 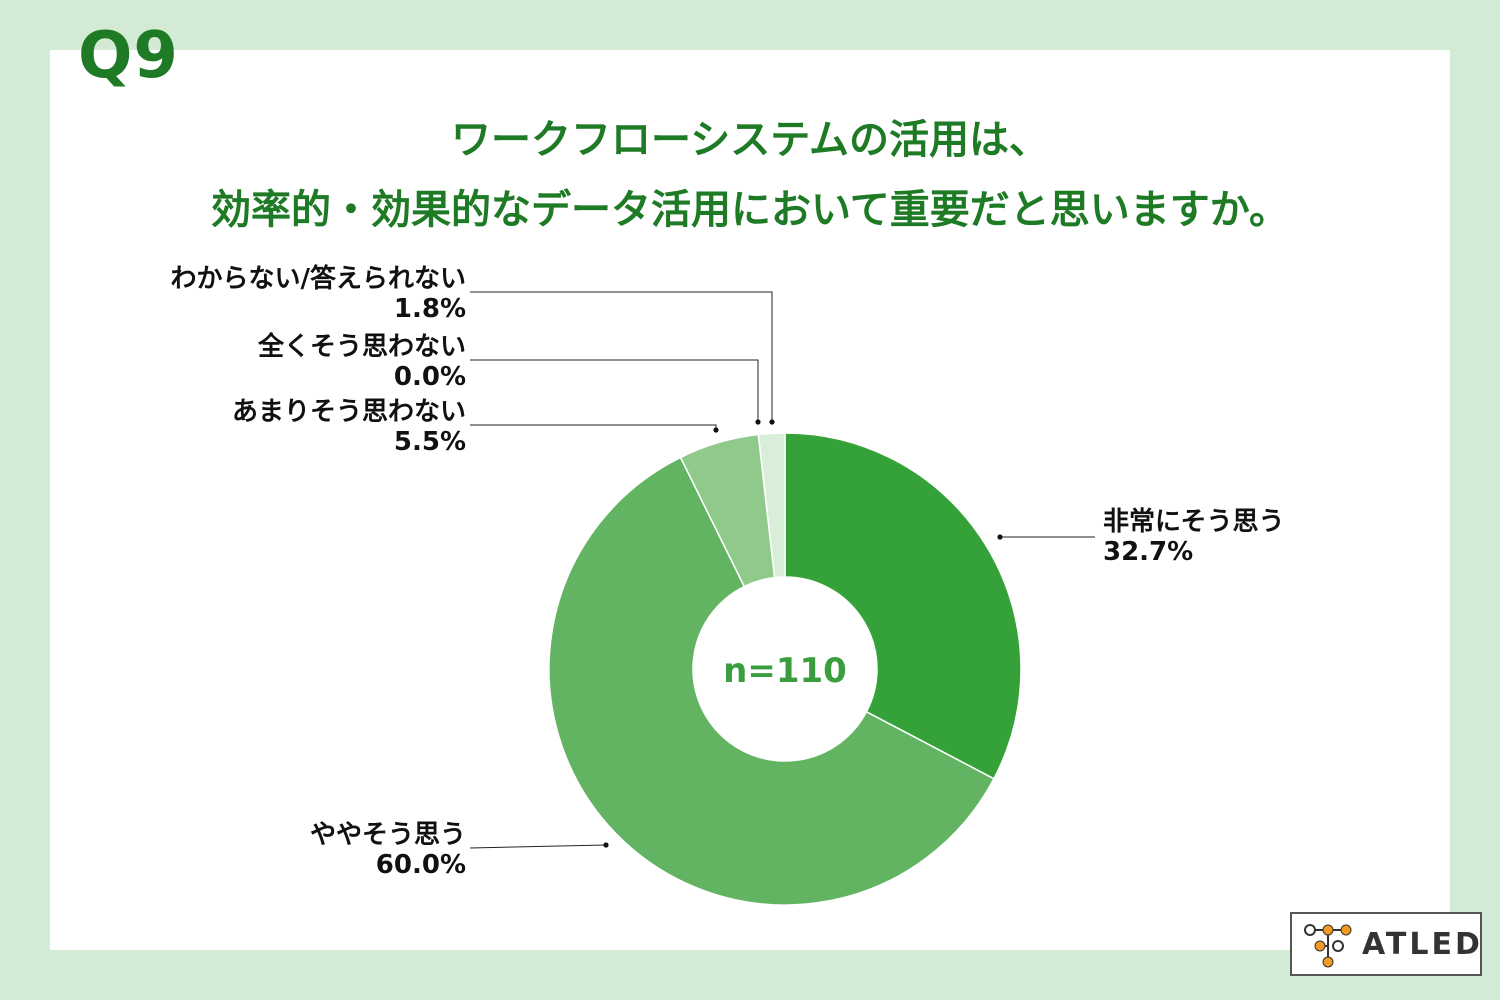 I want to click on slice-label-2: あまりそう思わない, so click(x=349, y=412).